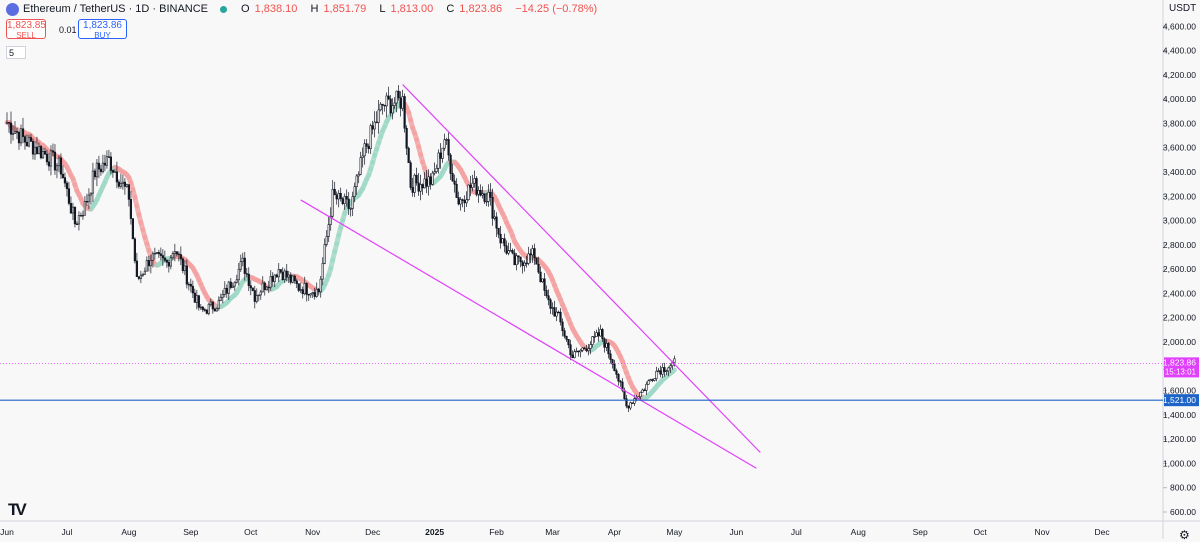  What do you see at coordinates (1184, 535) in the screenshot?
I see `settings-gear-icon: ⚙` at bounding box center [1184, 535].